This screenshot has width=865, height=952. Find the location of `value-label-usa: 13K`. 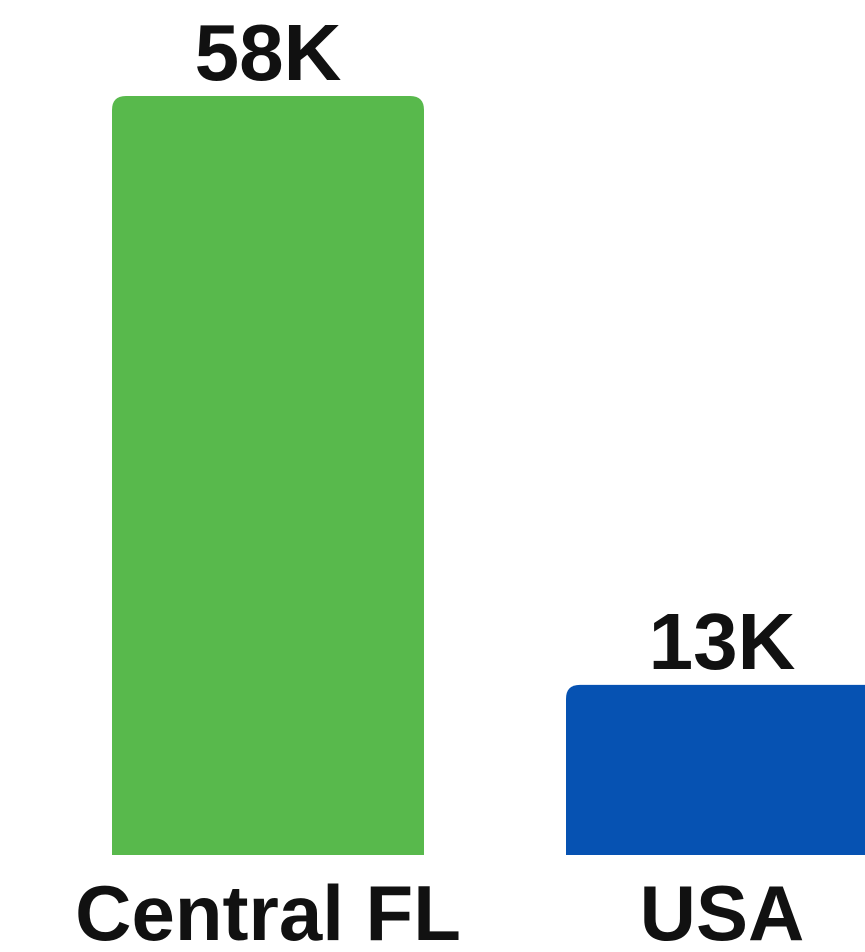

value-label-usa: 13K is located at coordinates (722, 641).